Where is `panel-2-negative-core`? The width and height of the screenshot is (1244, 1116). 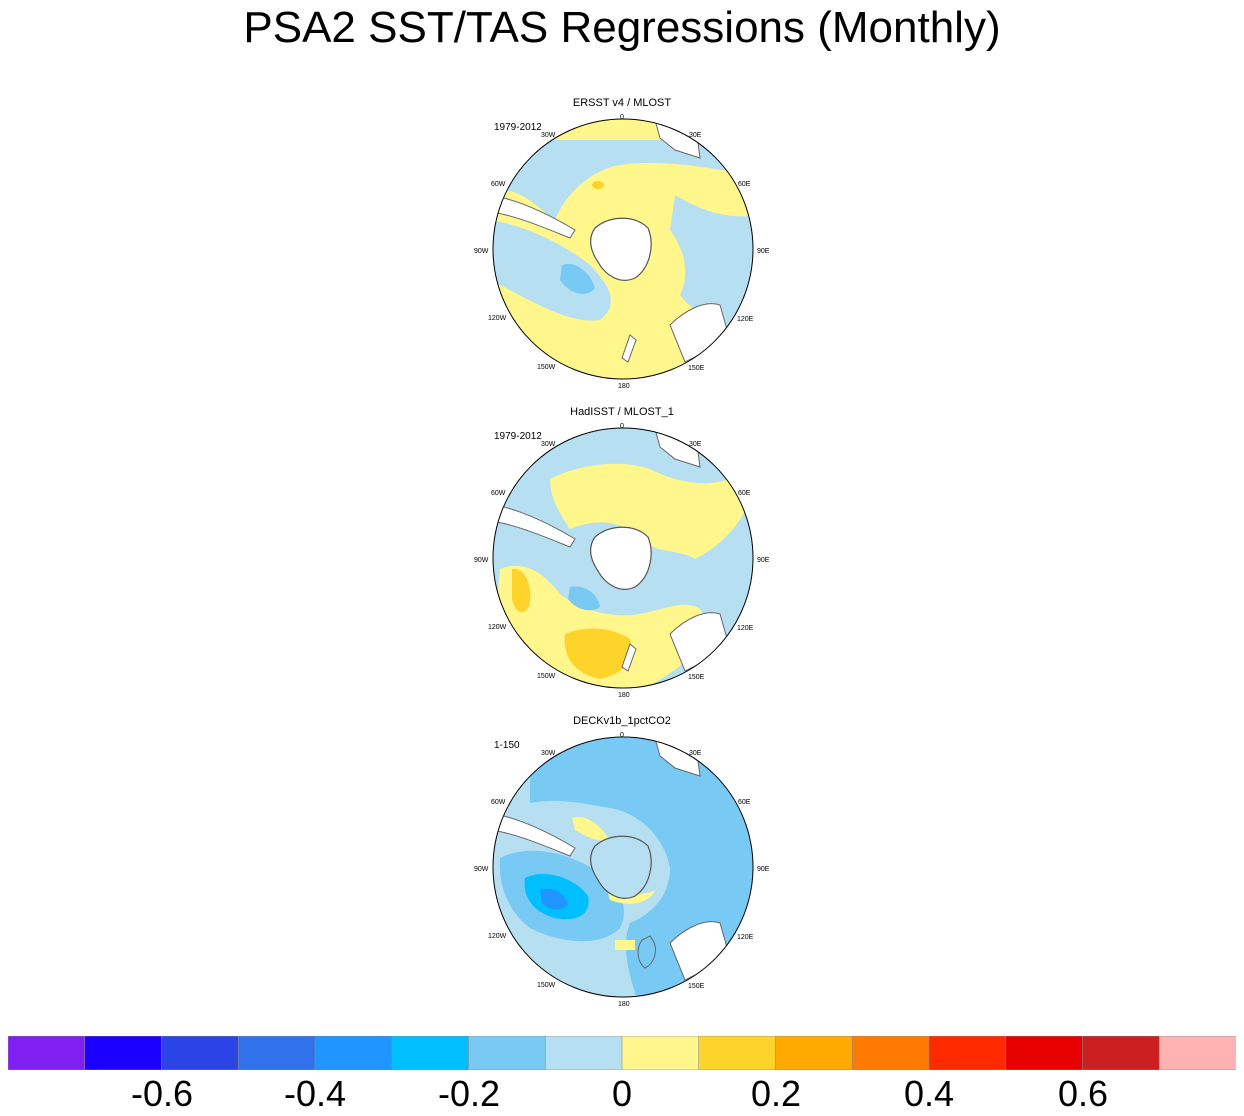
panel-2-negative-core is located at coordinates (584, 598).